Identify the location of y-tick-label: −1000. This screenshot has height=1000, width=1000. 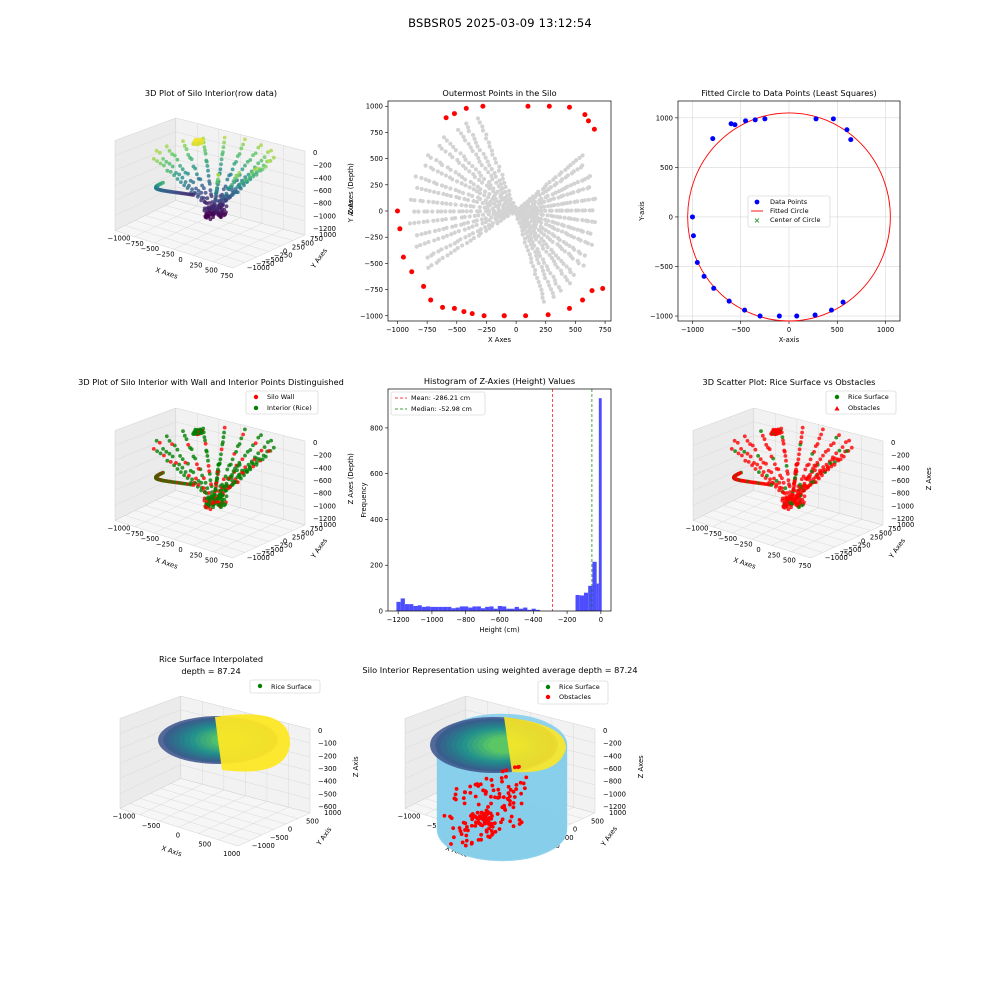
(258, 268).